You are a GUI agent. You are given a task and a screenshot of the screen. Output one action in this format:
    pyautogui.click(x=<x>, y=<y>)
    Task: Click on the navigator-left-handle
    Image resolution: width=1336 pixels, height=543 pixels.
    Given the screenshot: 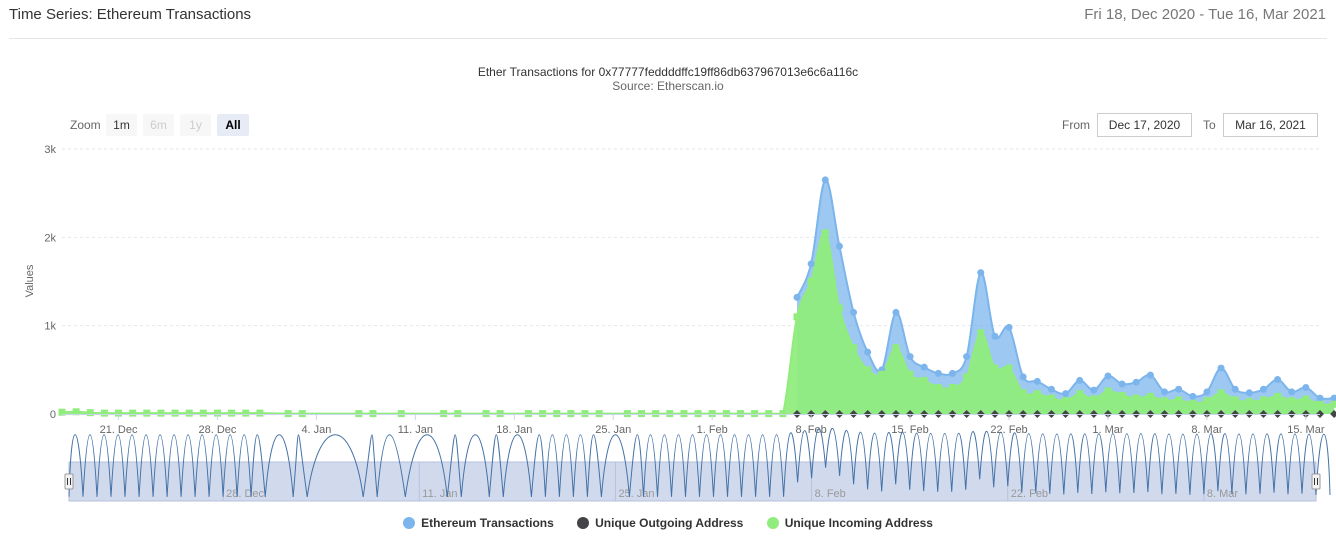 What is the action you would take?
    pyautogui.click(x=69, y=481)
    